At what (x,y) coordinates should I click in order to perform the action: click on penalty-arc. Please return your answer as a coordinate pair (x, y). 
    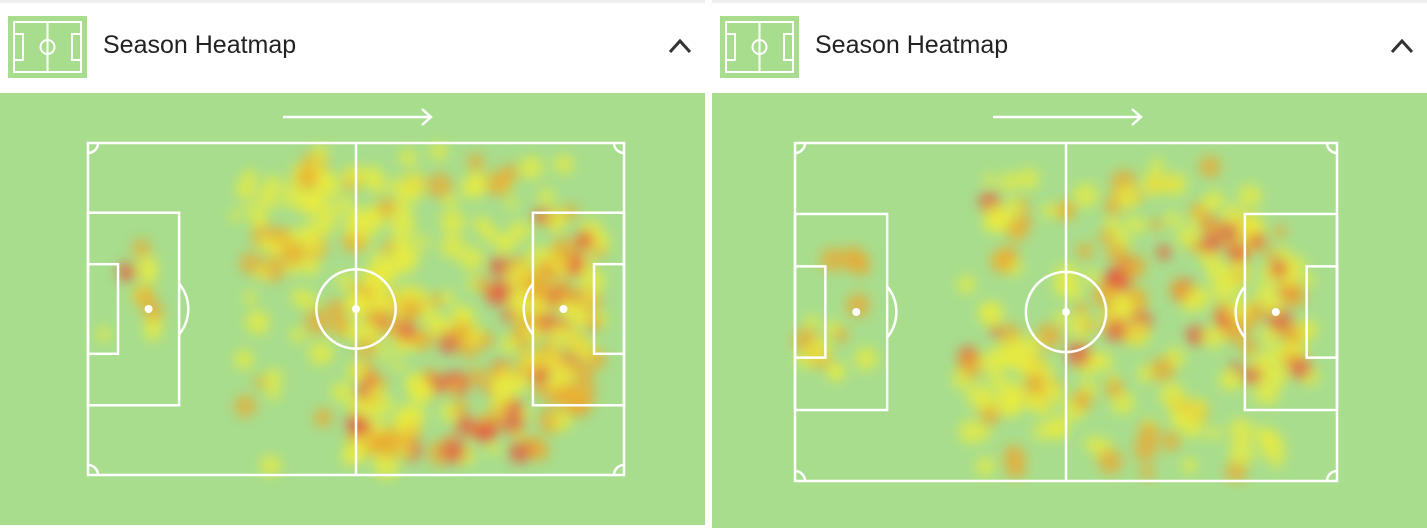
    Looking at the image, I should click on (1240, 312).